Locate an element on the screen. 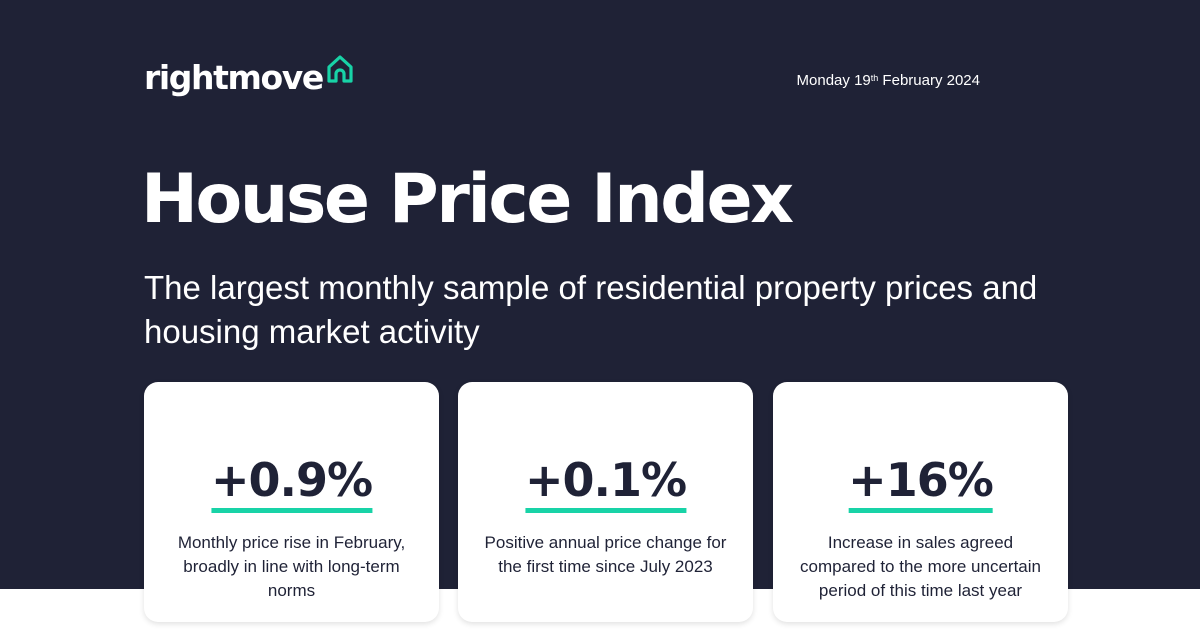  logo-wordmark: rightmove is located at coordinates (234, 77).